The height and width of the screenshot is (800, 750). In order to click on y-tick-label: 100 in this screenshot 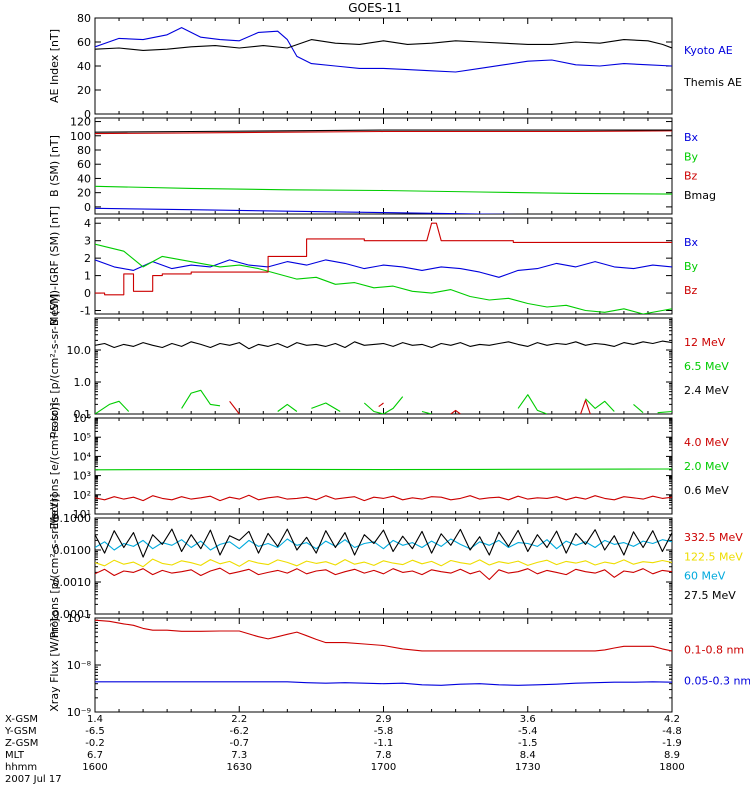, I will do `click(80, 136)`.